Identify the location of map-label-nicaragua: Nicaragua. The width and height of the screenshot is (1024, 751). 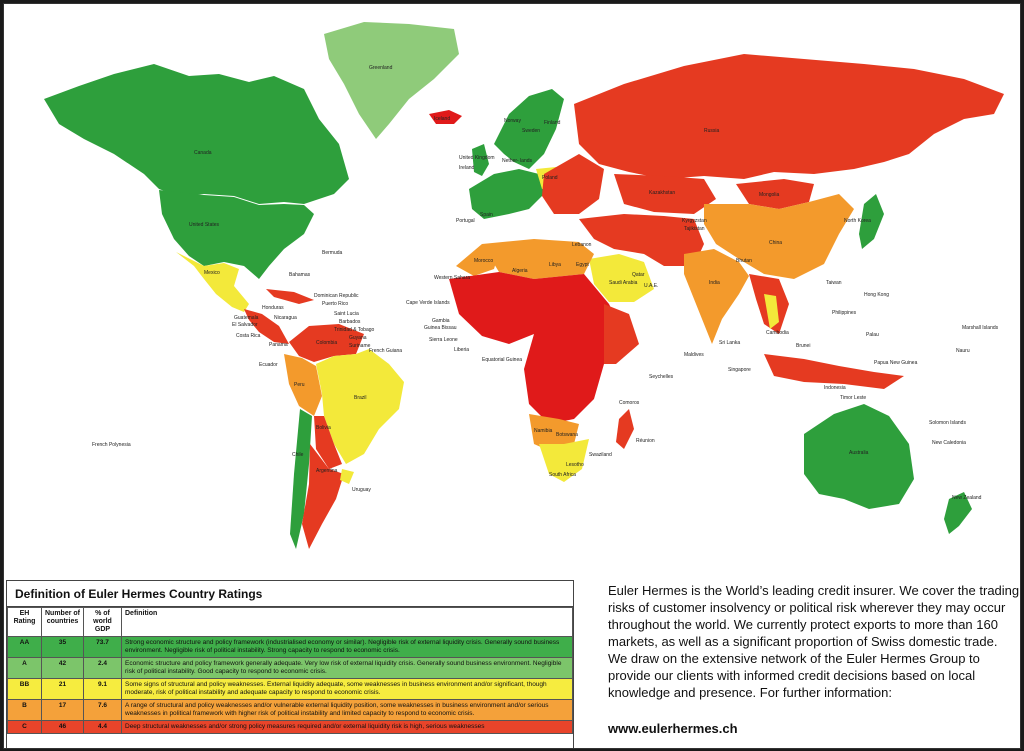
(285, 318).